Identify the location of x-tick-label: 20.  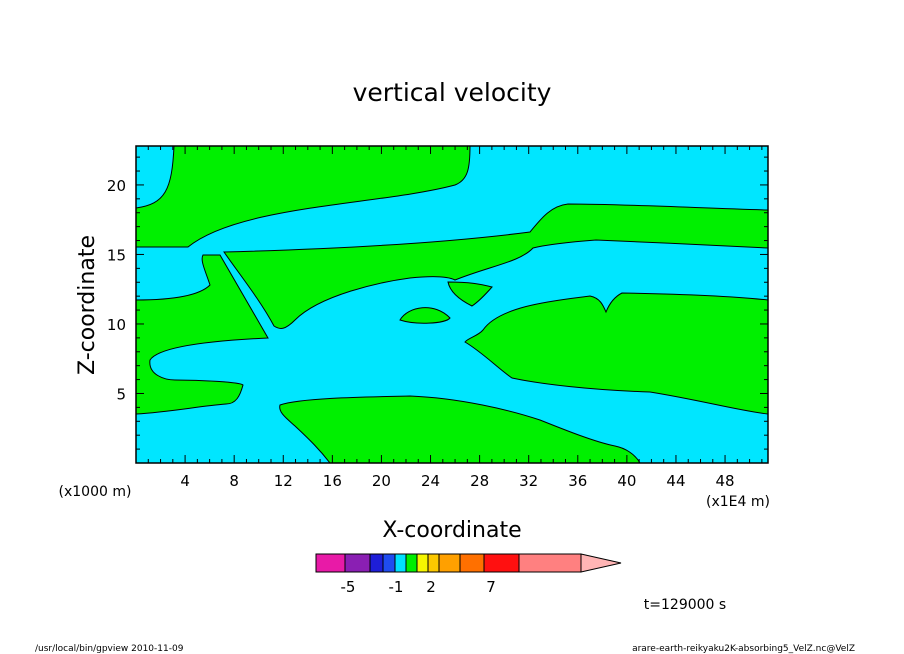
(381, 481).